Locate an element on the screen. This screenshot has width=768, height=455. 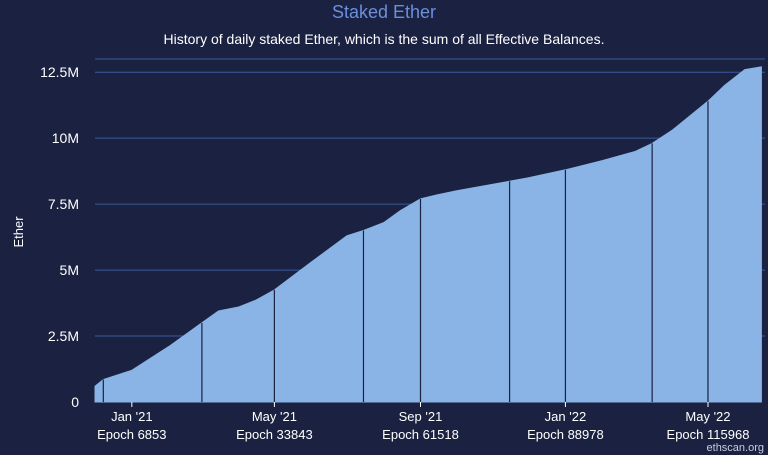
x-tick-epoch-label: Epoch 33843 is located at coordinates (274, 434).